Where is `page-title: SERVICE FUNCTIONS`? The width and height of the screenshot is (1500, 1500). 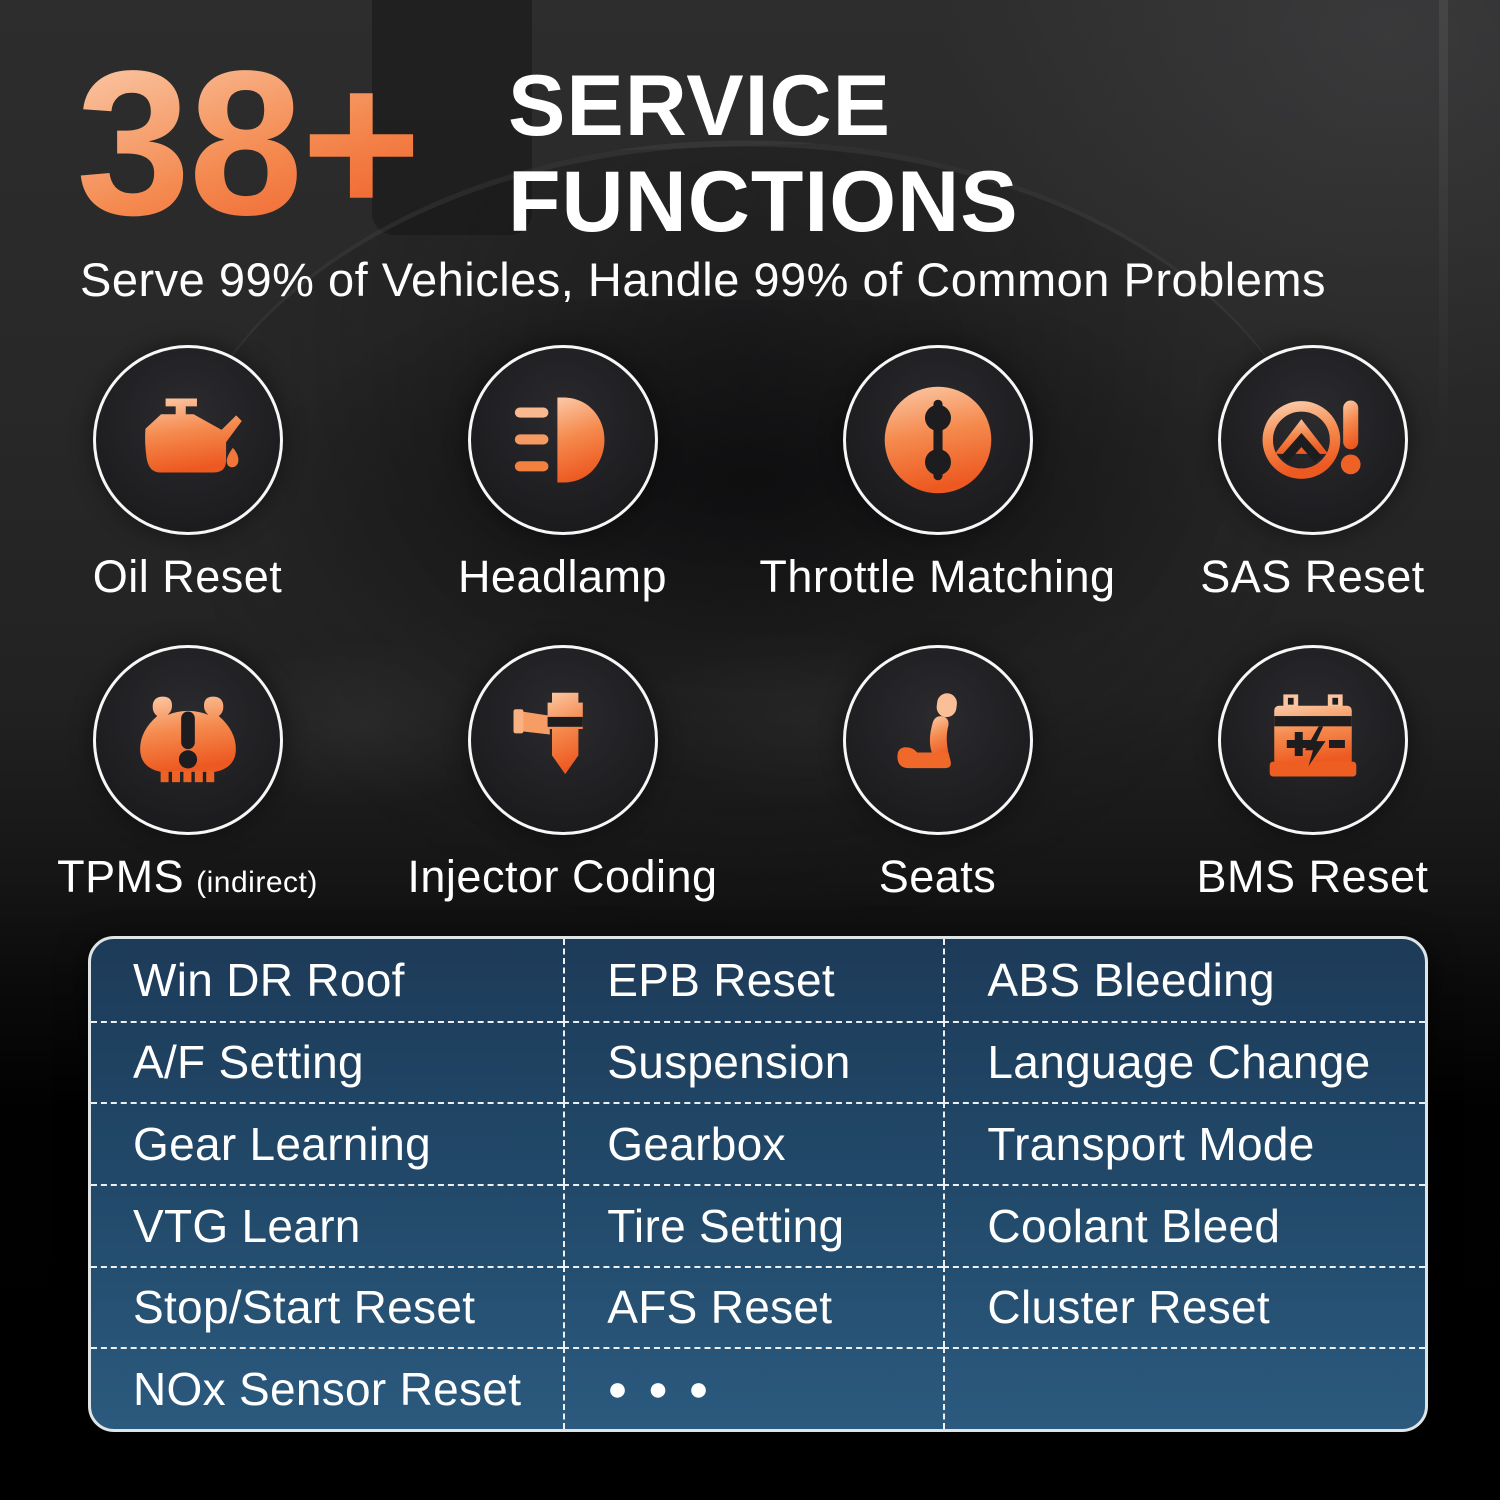 page-title: SERVICE FUNCTIONS is located at coordinates (763, 154).